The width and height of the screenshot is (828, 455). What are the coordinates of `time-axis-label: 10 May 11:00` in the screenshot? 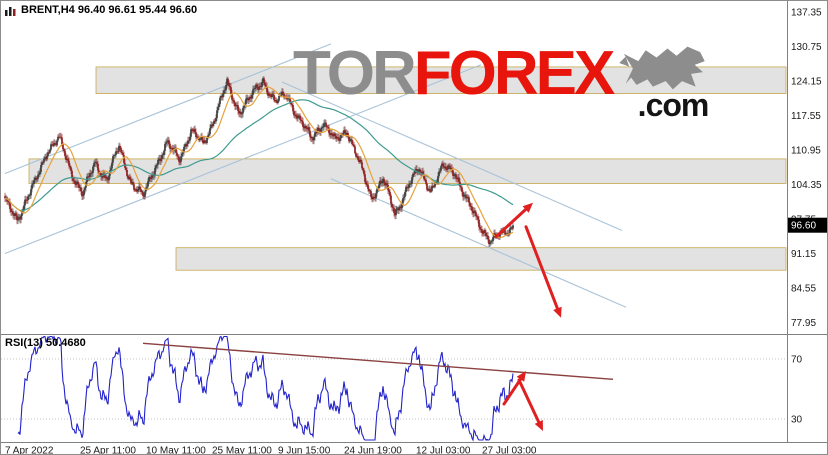 It's located at (176, 450).